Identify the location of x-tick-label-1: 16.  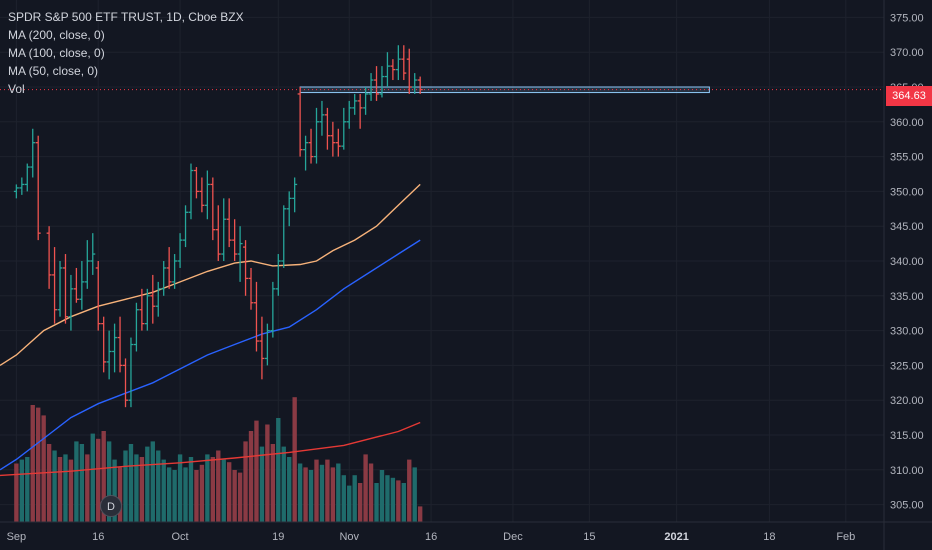
(98, 537).